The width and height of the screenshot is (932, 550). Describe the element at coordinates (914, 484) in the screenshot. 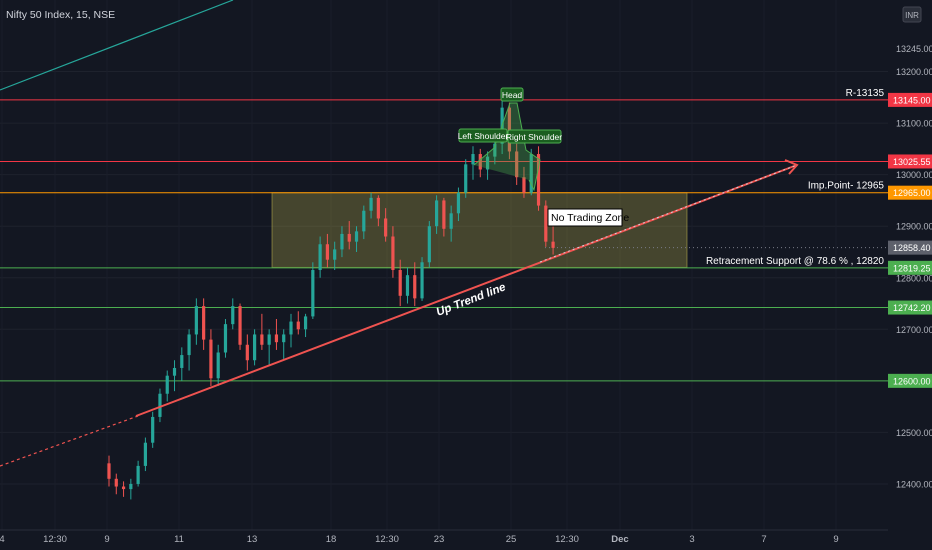

I see `price-tick-label: 12400.00` at that location.